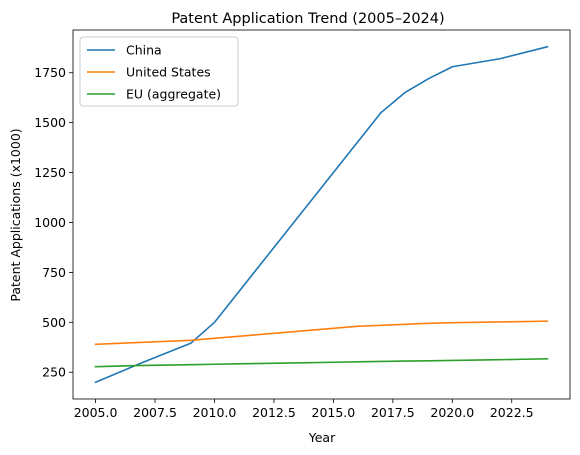 The height and width of the screenshot is (455, 580). I want to click on y-axis: 250 500 750 1000 1250 1500 1750, so click(53, 222).